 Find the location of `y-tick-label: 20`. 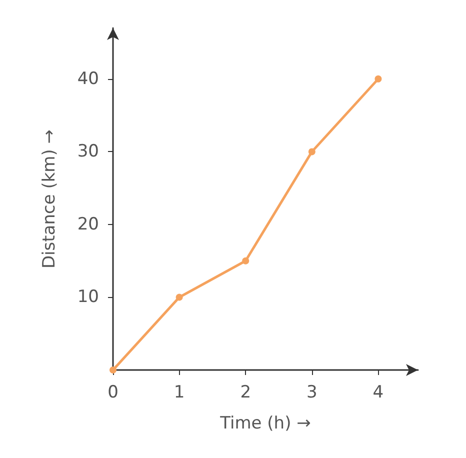

y-tick-label: 20 is located at coordinates (88, 224).